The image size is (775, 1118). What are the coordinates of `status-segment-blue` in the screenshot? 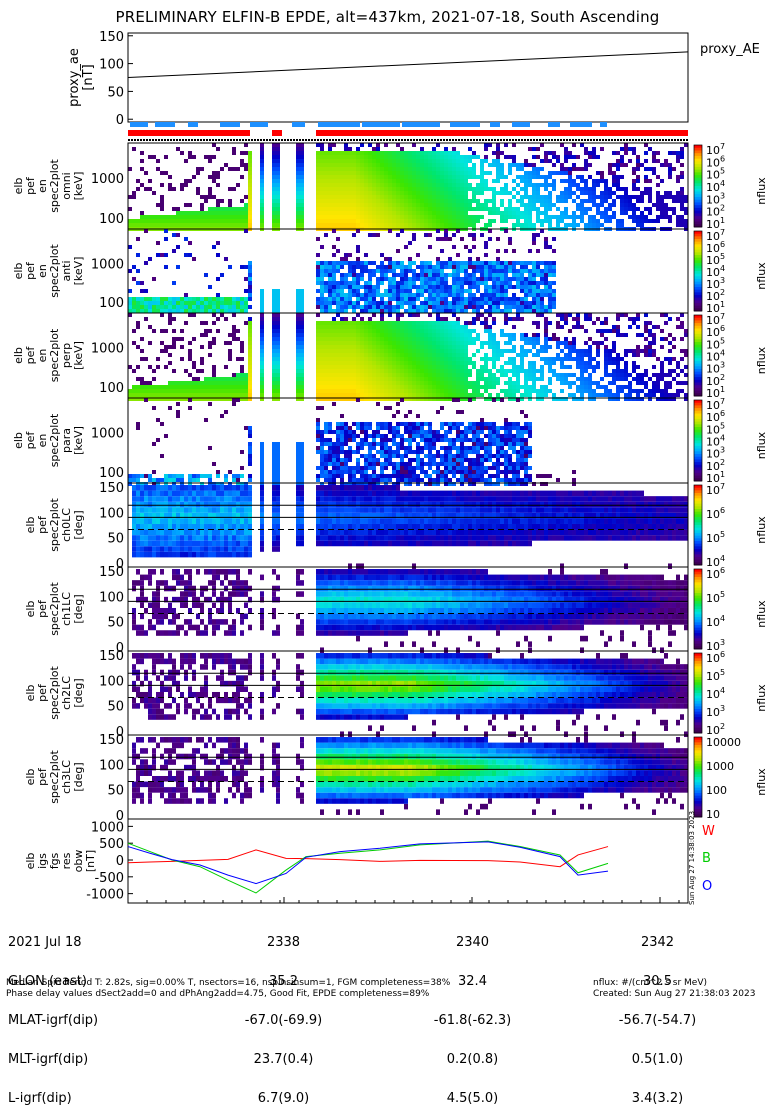 It's located at (193, 124).